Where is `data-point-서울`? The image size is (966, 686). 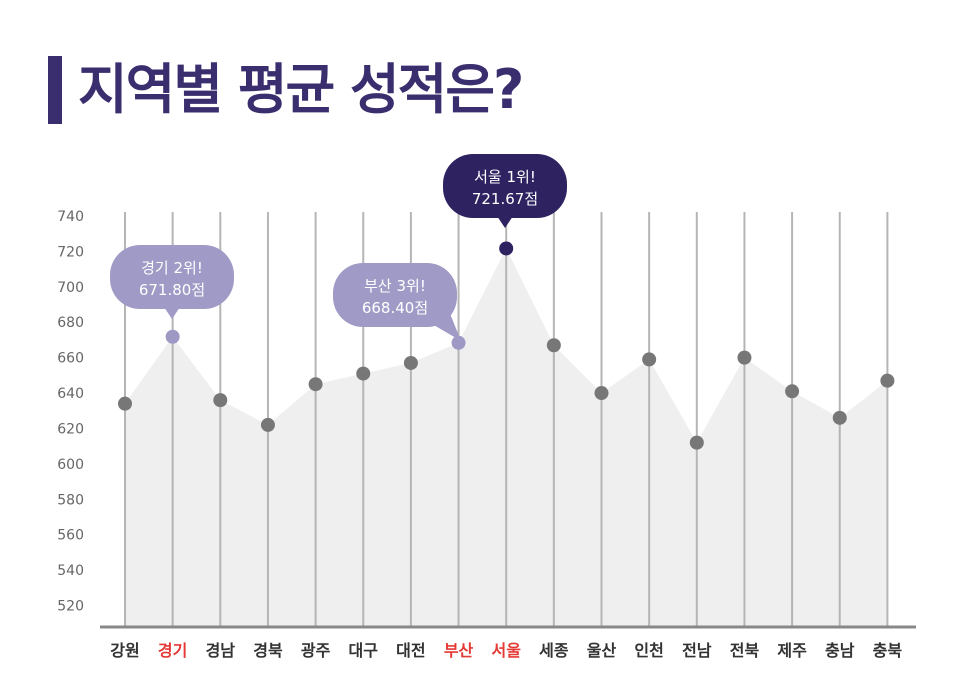 data-point-서울 is located at coordinates (506, 248).